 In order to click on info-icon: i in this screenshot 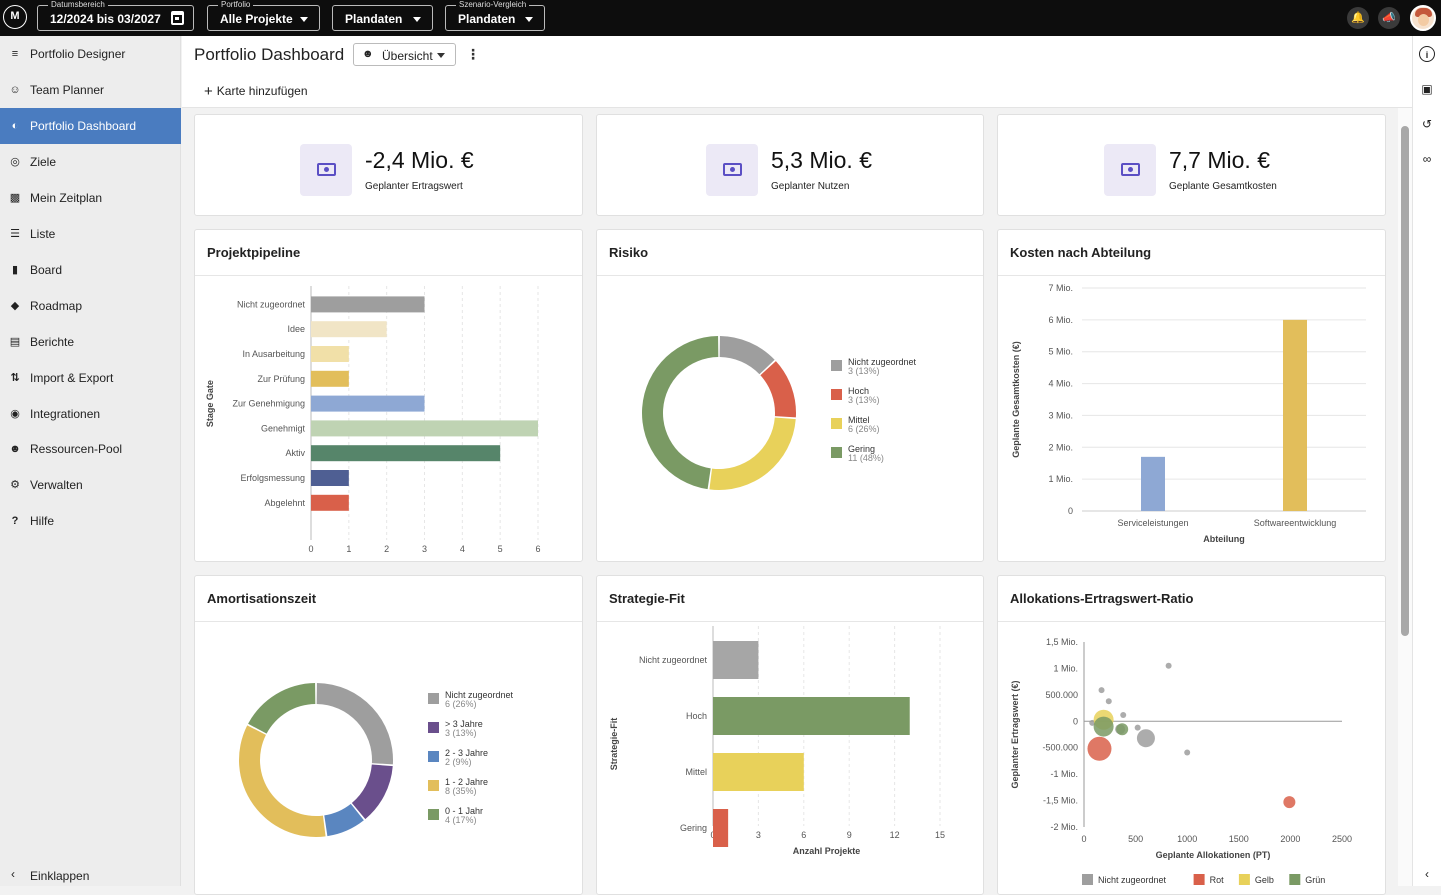, I will do `click(1427, 54)`.